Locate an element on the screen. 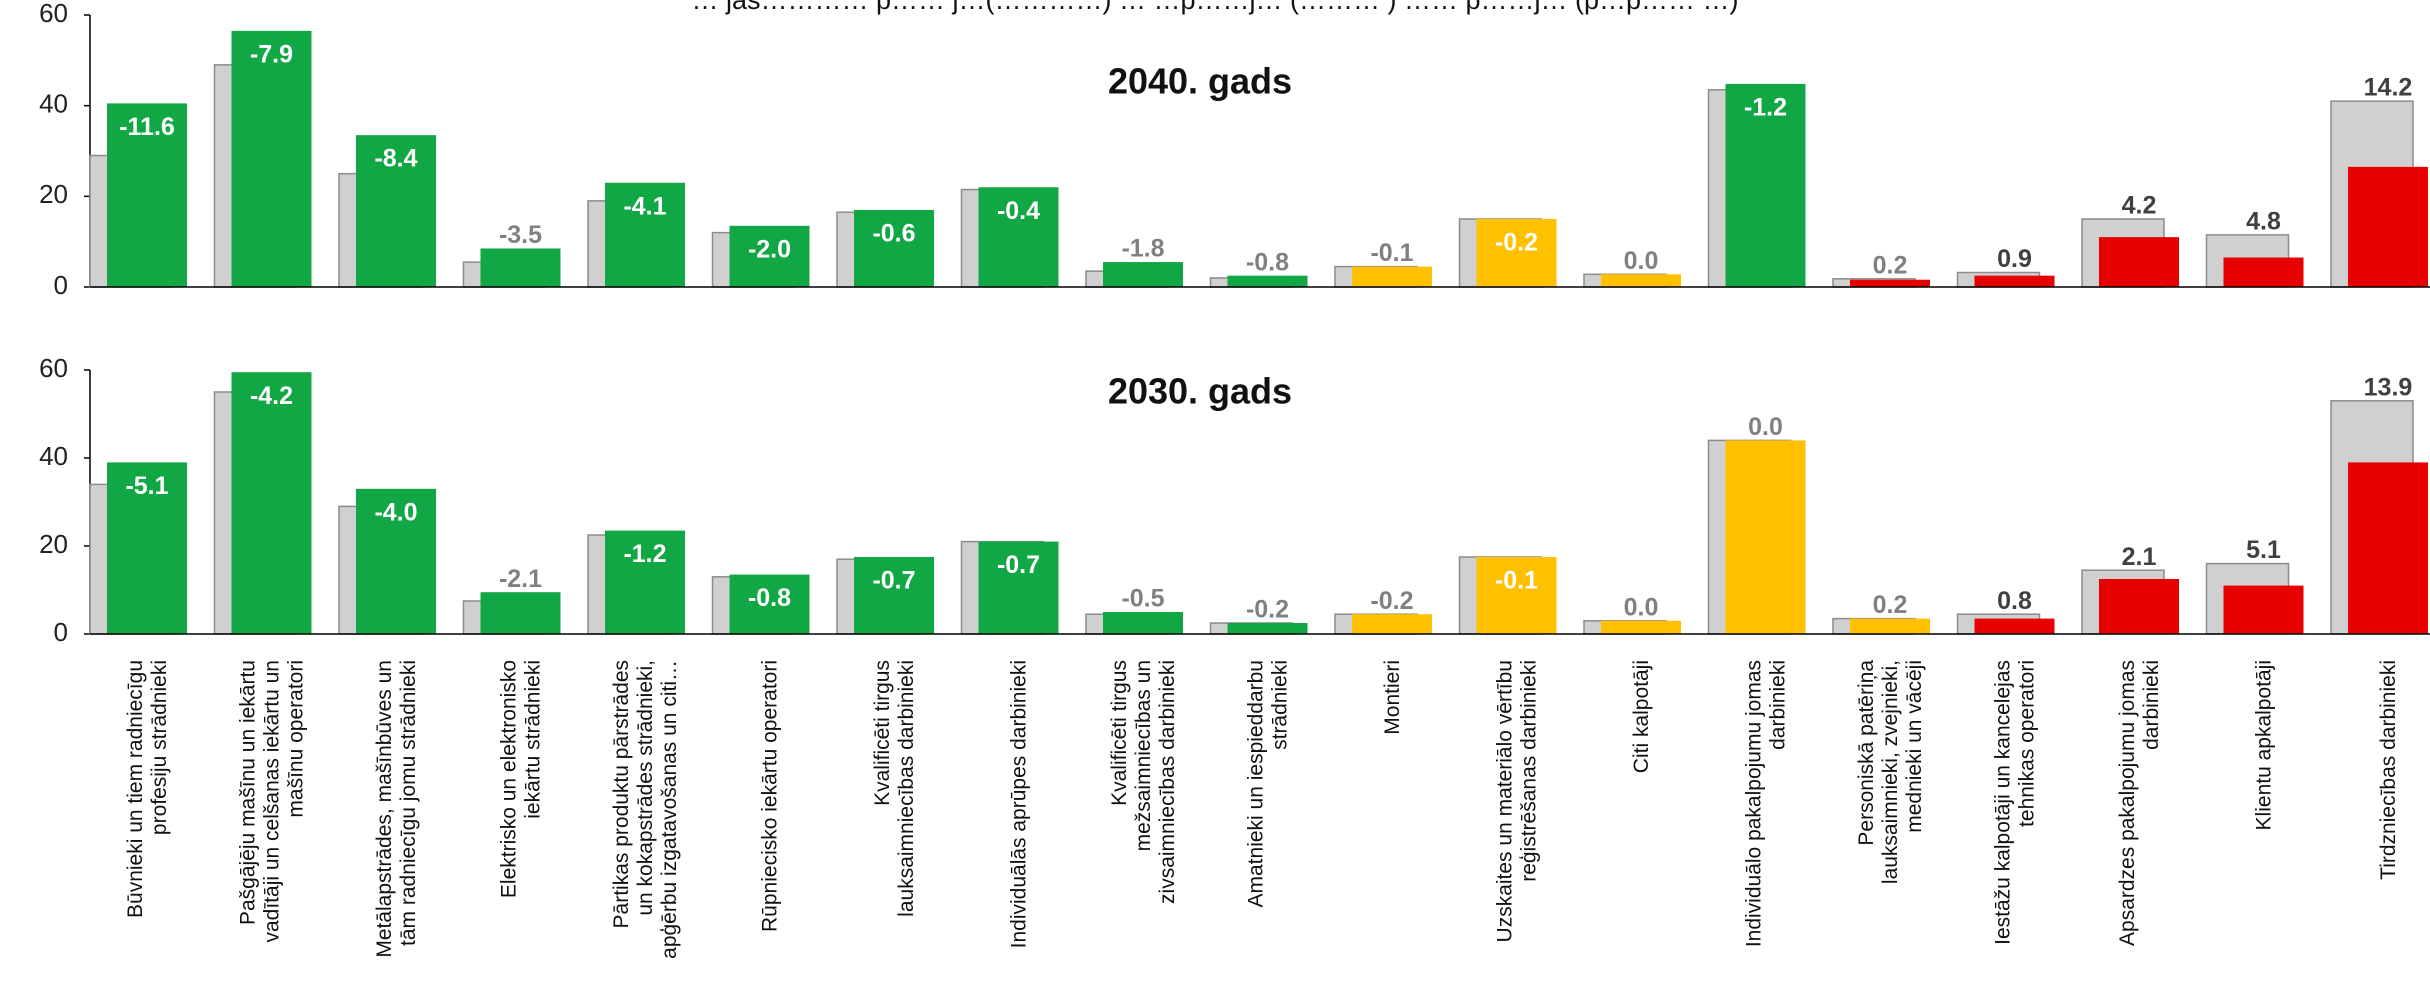 Image resolution: width=2430 pixels, height=1000 pixels. data-label: -1.8 is located at coordinates (1142, 249).